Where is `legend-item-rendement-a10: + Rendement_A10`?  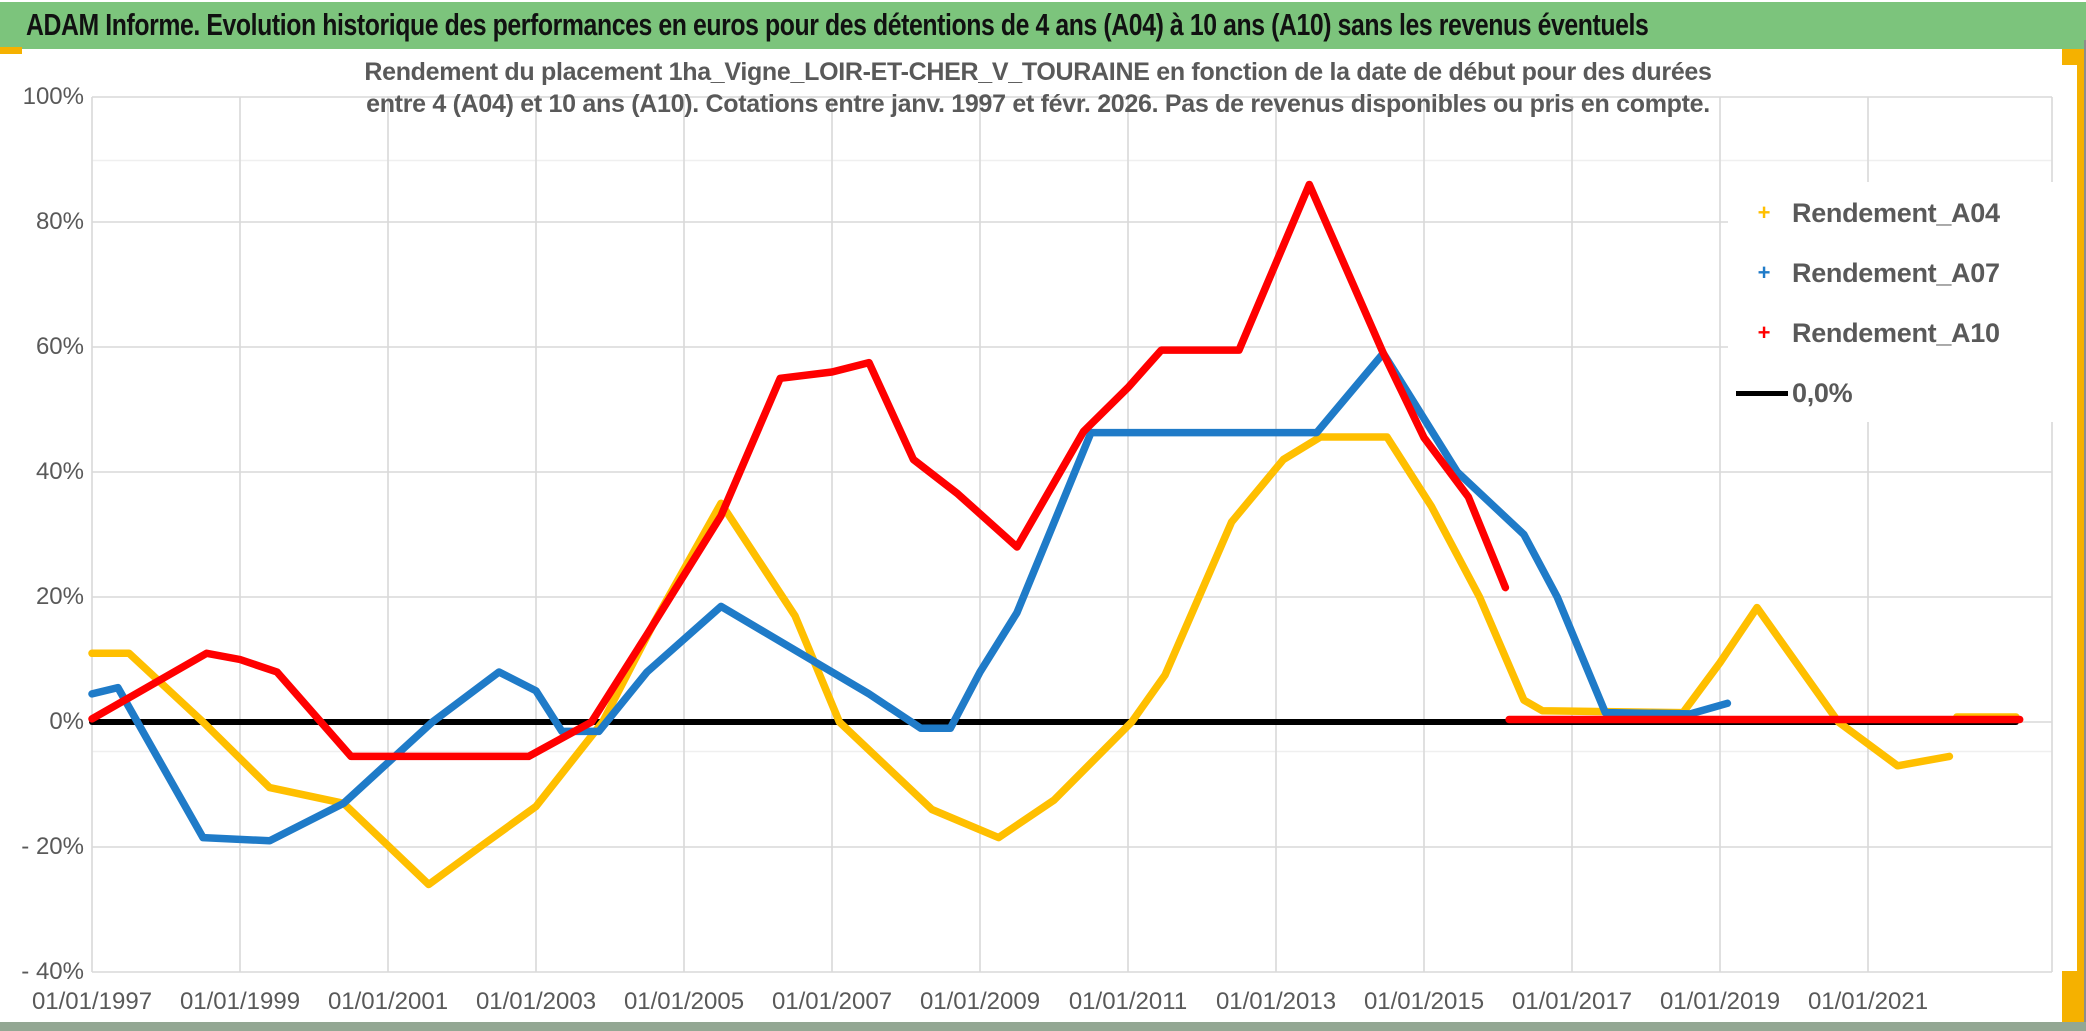 legend-item-rendement-a10: + Rendement_A10 is located at coordinates (1904, 333).